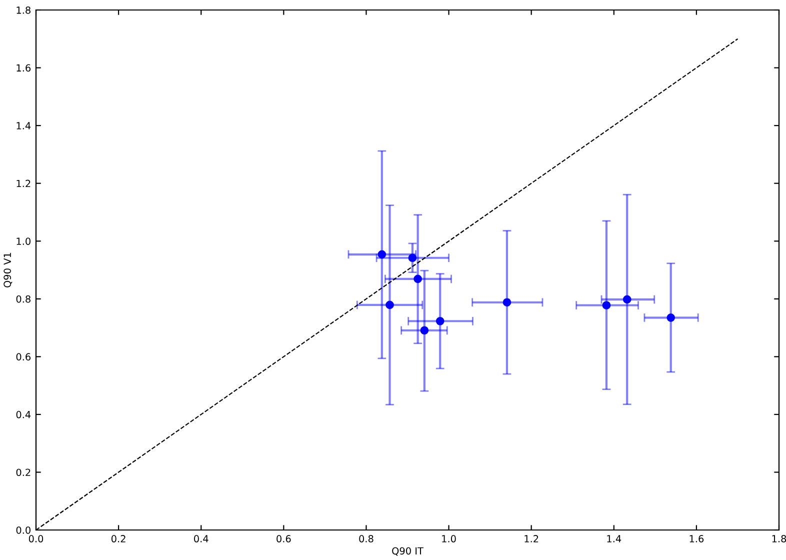  Describe the element at coordinates (36, 538) in the screenshot. I see `x-tick-label: 0.0` at that location.